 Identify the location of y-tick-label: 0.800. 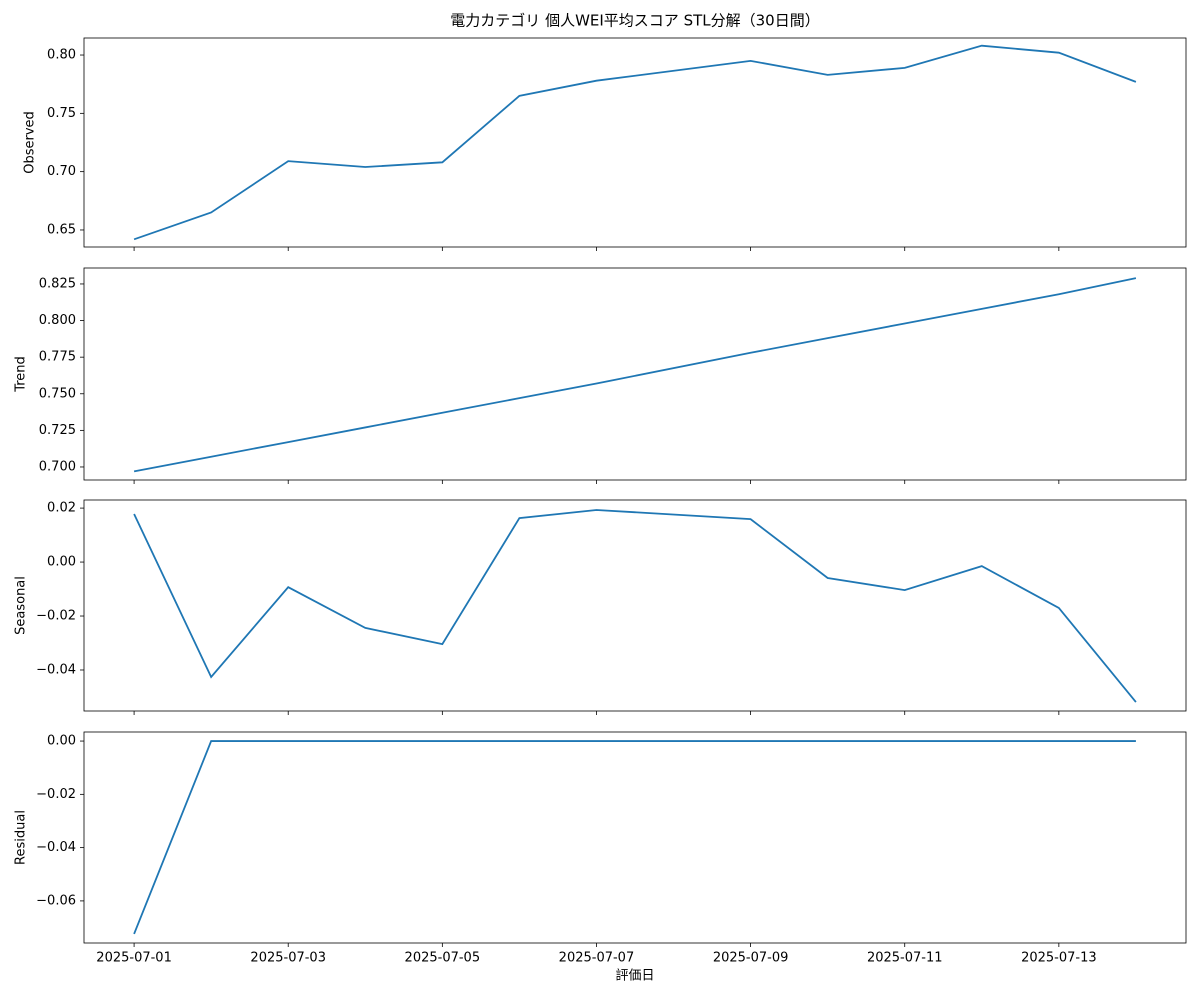
(57, 320).